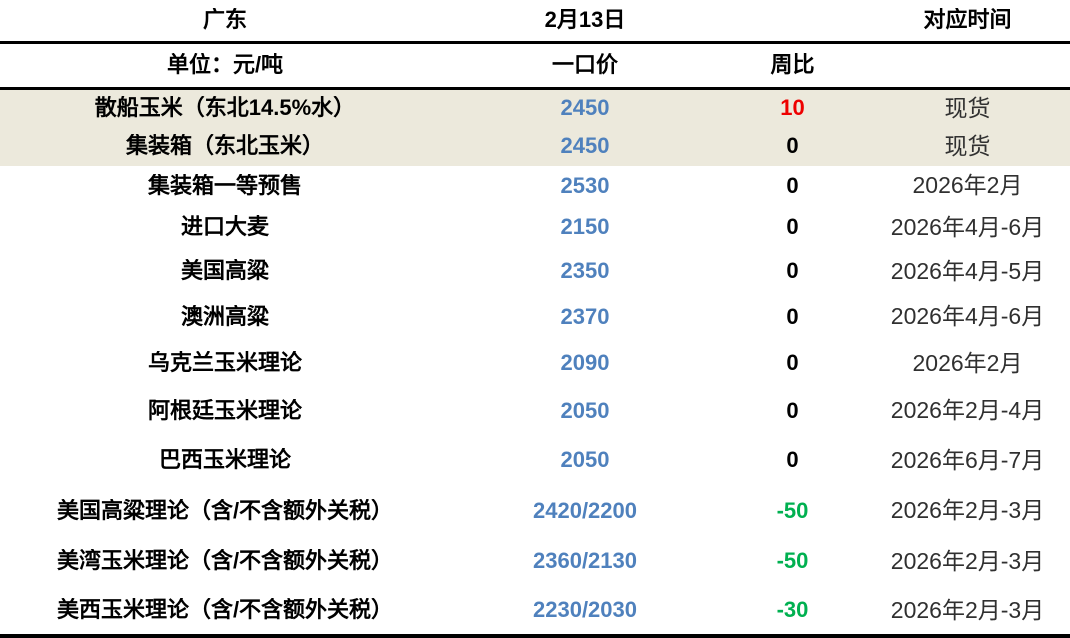 This screenshot has width=1070, height=638. What do you see at coordinates (585, 316) in the screenshot?
I see `price-value: 2370` at bounding box center [585, 316].